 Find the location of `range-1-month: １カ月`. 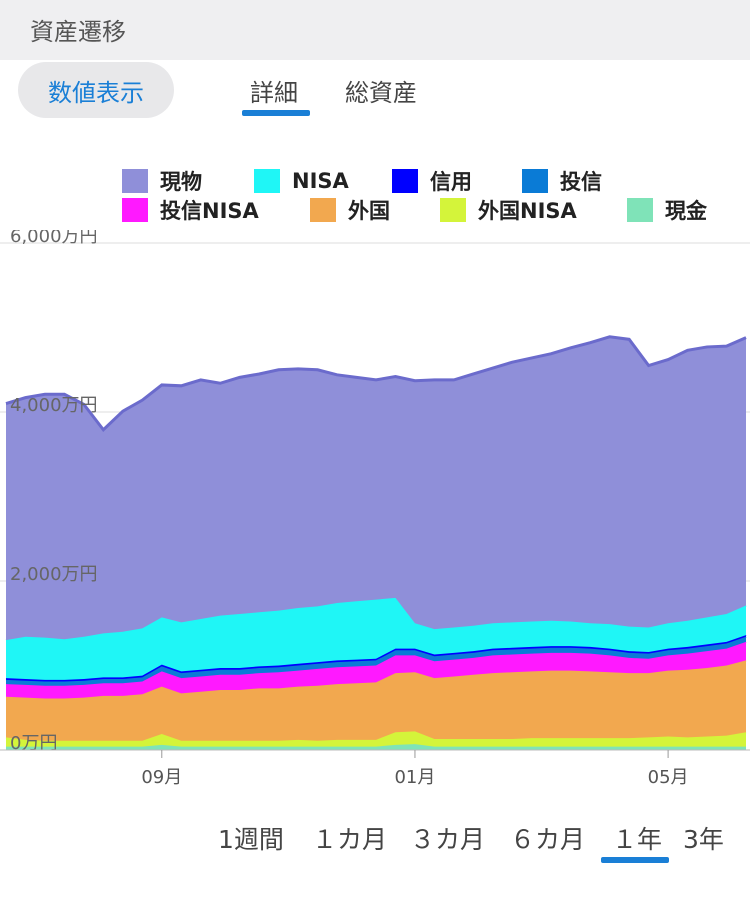

range-1-month: １カ月 is located at coordinates (350, 839).